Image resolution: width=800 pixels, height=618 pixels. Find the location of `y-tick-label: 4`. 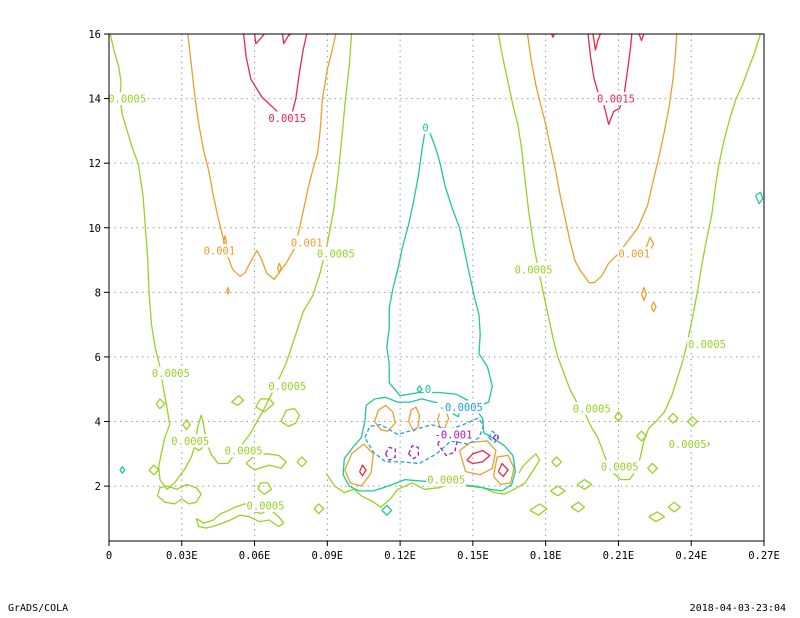

y-tick-label: 4 is located at coordinates (98, 423).